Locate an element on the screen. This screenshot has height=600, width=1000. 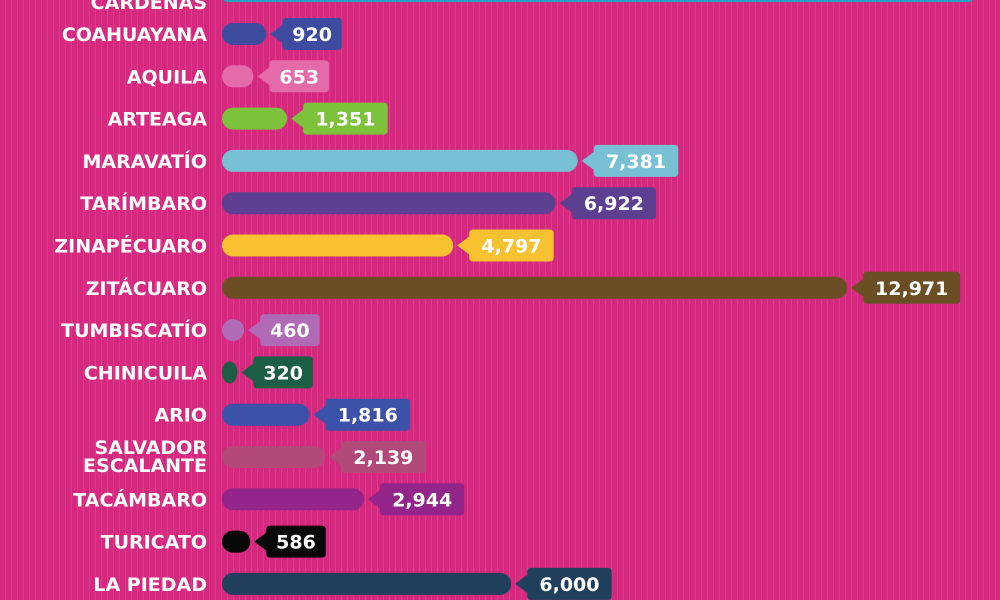
value-tag-coahuayana is located at coordinates (306, 34).